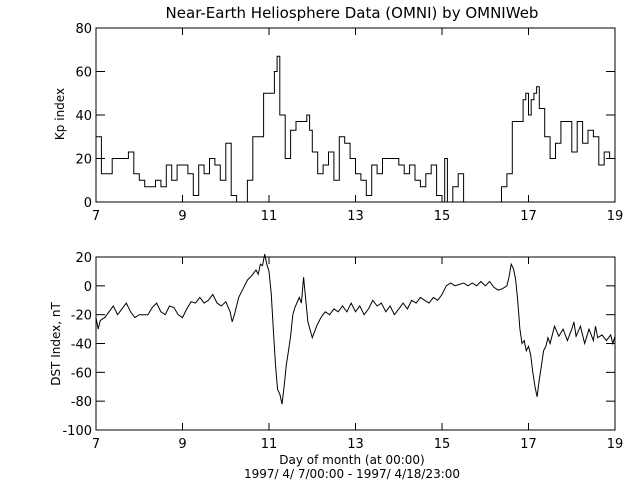  Describe the element at coordinates (615, 444) in the screenshot. I see `dst-xtick-label: 19` at that location.